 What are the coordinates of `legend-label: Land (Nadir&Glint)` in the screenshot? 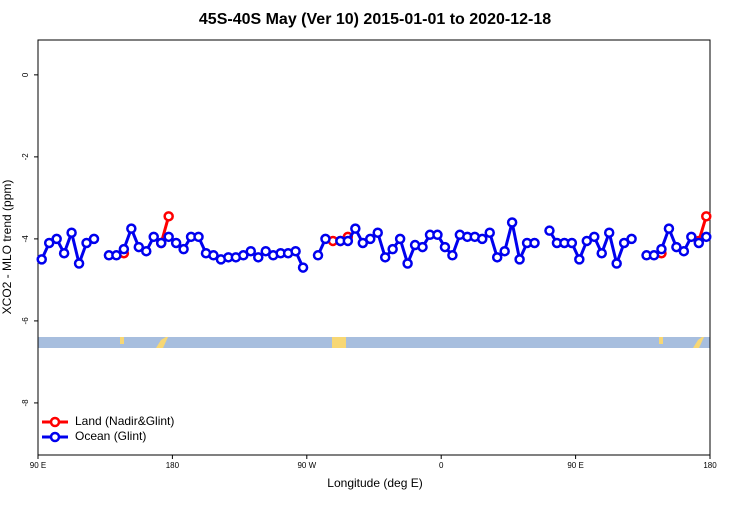 It's located at (124, 421).